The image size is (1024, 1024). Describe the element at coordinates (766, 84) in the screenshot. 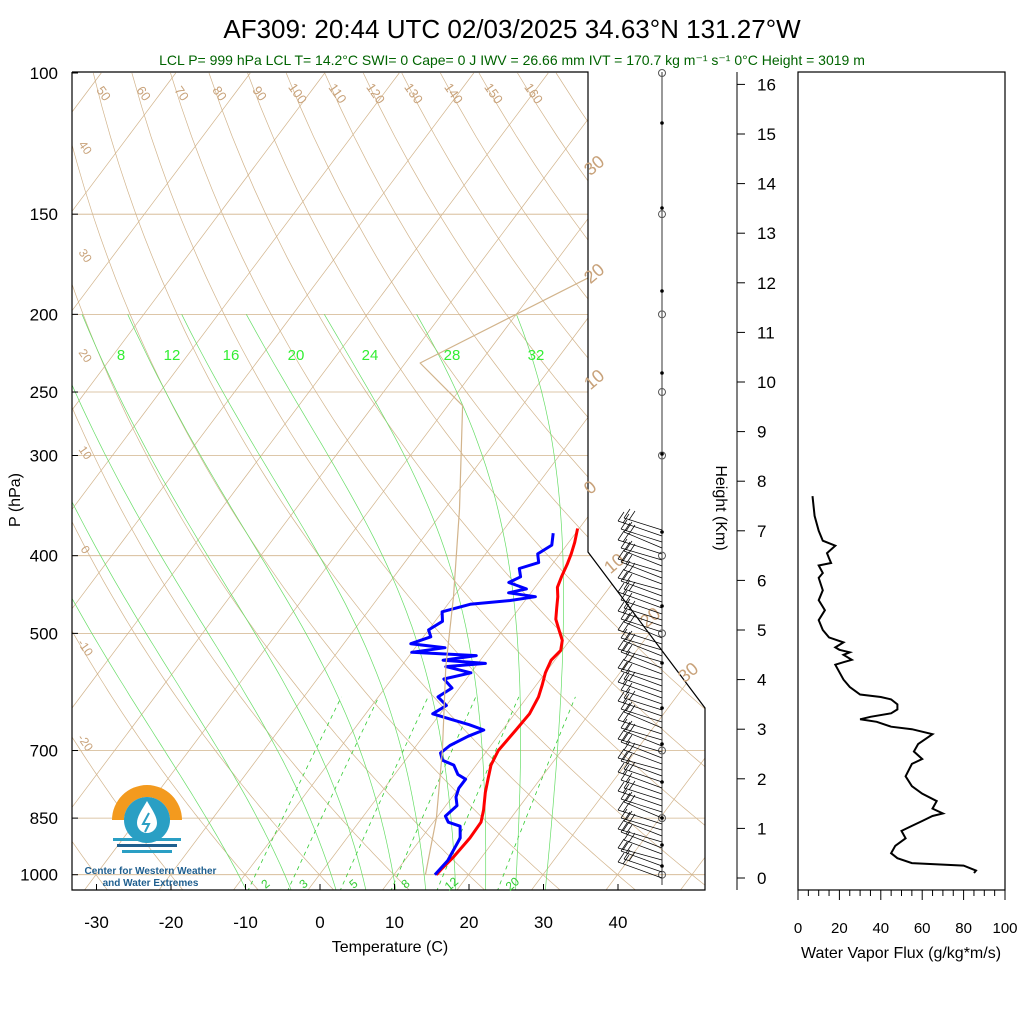

I see `height-tick-label: 16` at that location.